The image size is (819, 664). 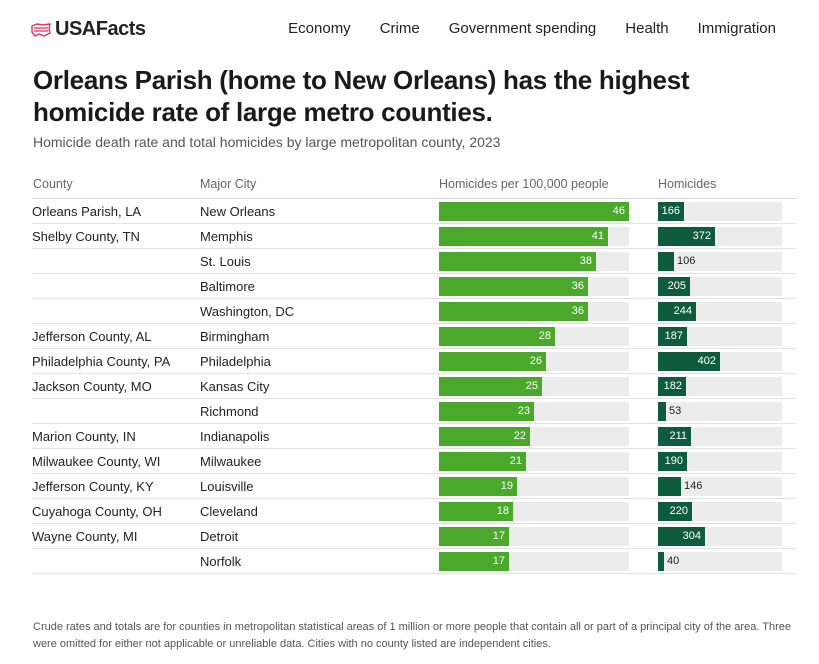 I want to click on nav-immigration: Immigration, so click(x=736, y=28).